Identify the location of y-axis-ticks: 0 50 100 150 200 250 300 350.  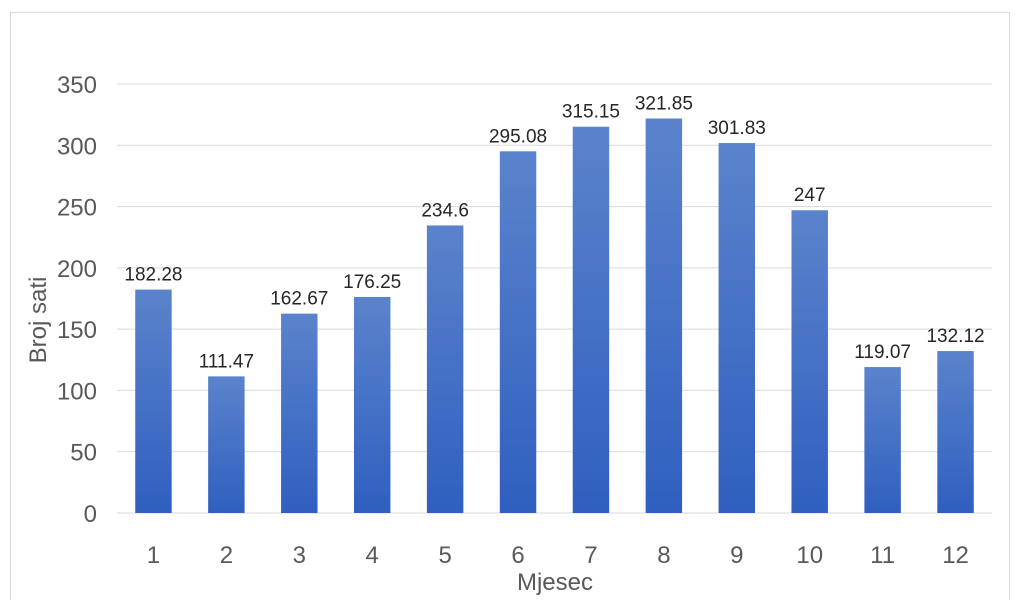
(77, 300).